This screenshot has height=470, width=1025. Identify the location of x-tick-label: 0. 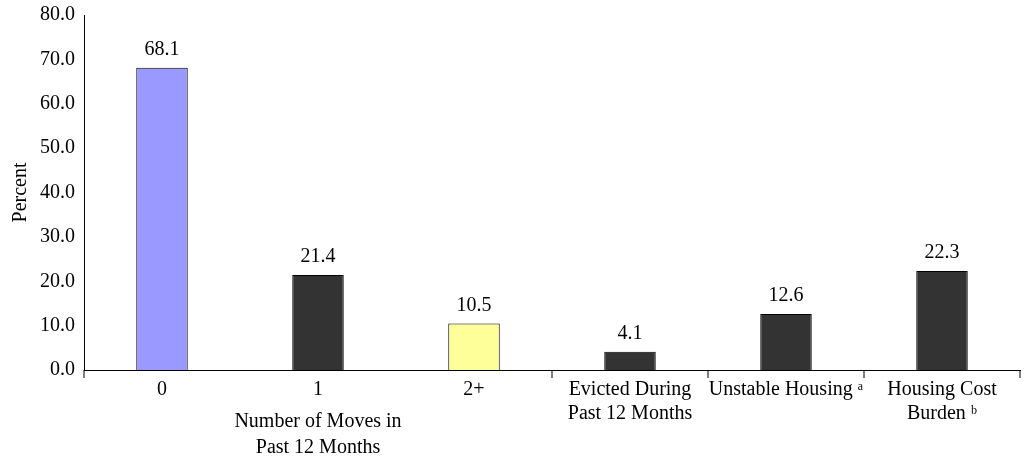
(162, 388).